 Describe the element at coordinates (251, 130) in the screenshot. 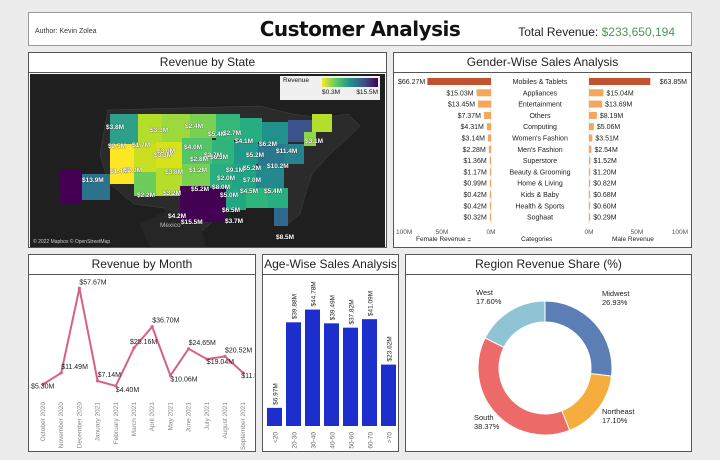

I see `state-wi-mi` at that location.